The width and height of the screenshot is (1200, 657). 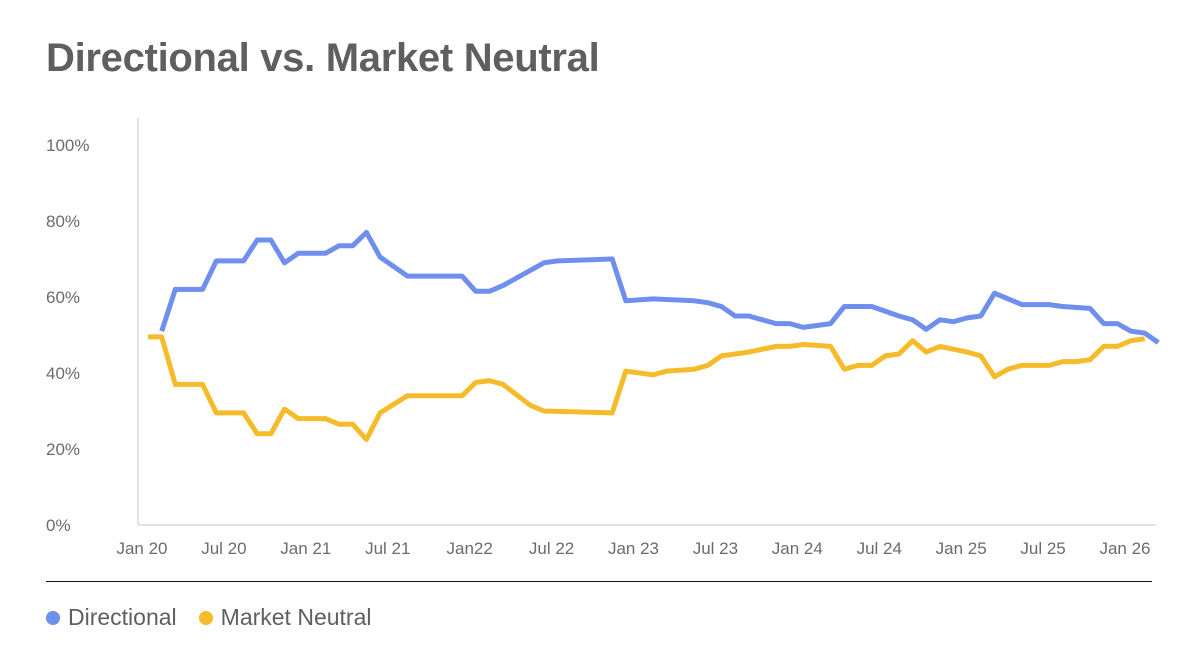 What do you see at coordinates (63, 449) in the screenshot?
I see `y-tick-label: 20%` at bounding box center [63, 449].